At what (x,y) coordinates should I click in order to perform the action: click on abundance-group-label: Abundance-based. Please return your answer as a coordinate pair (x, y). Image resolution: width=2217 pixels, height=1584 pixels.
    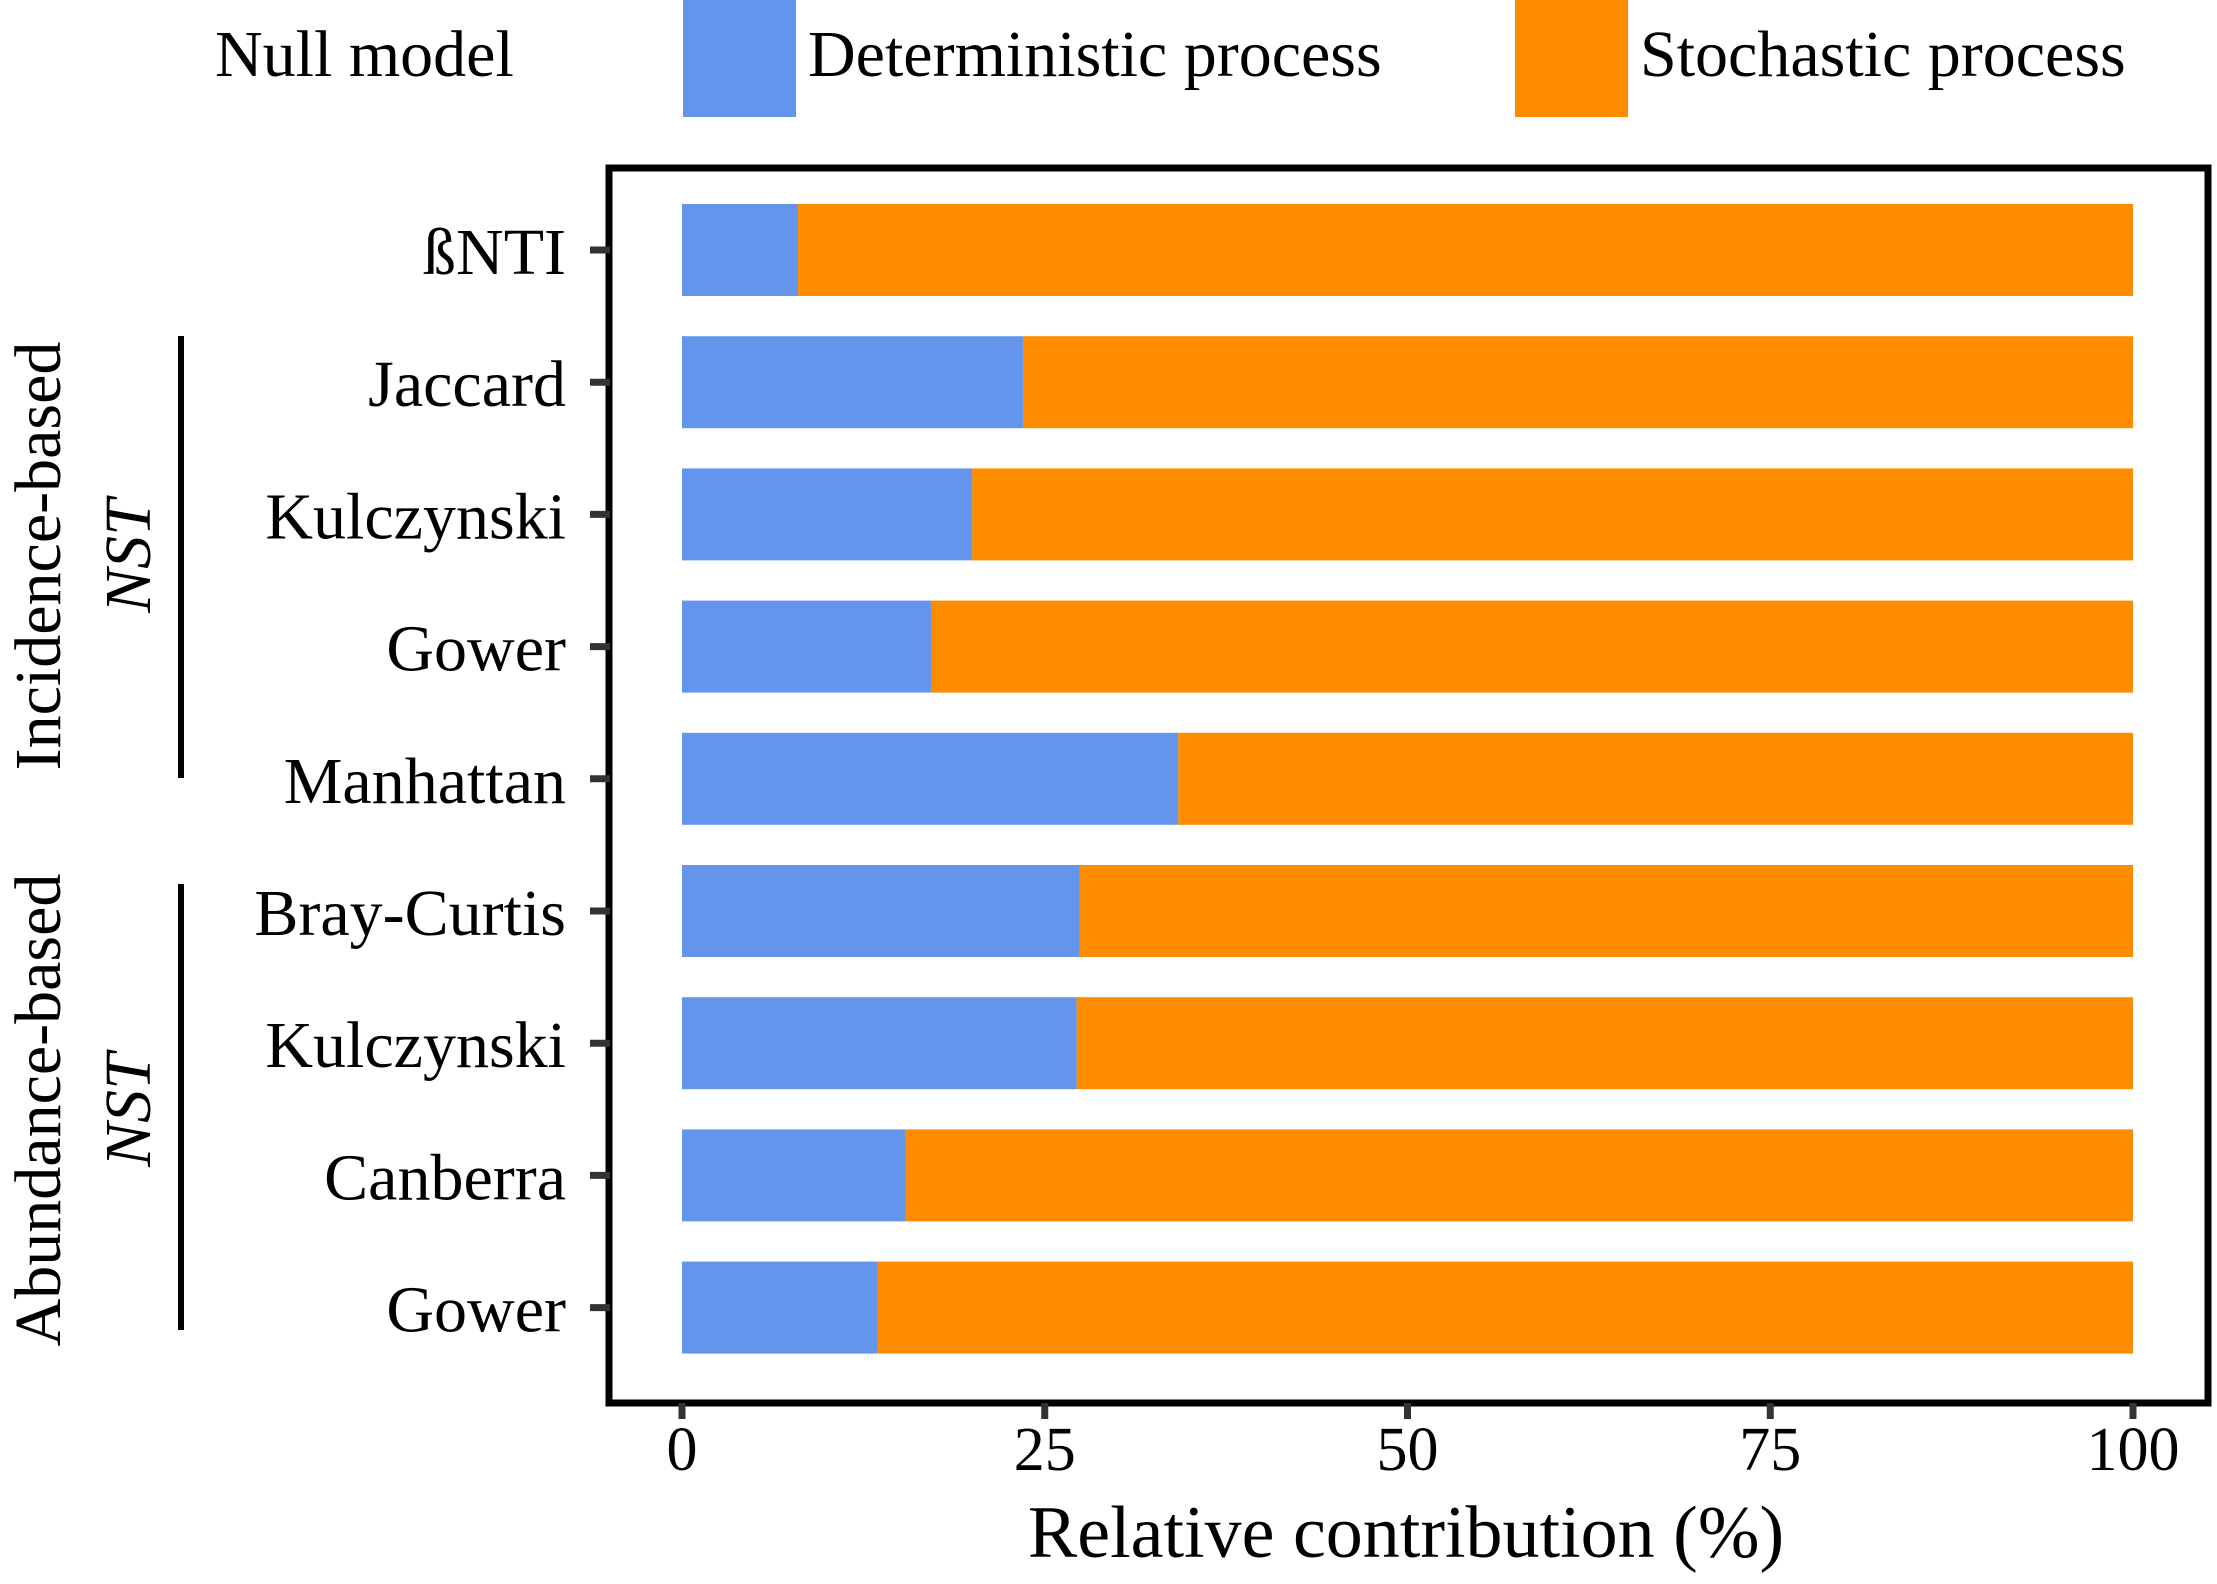
    Looking at the image, I should click on (38, 1110).